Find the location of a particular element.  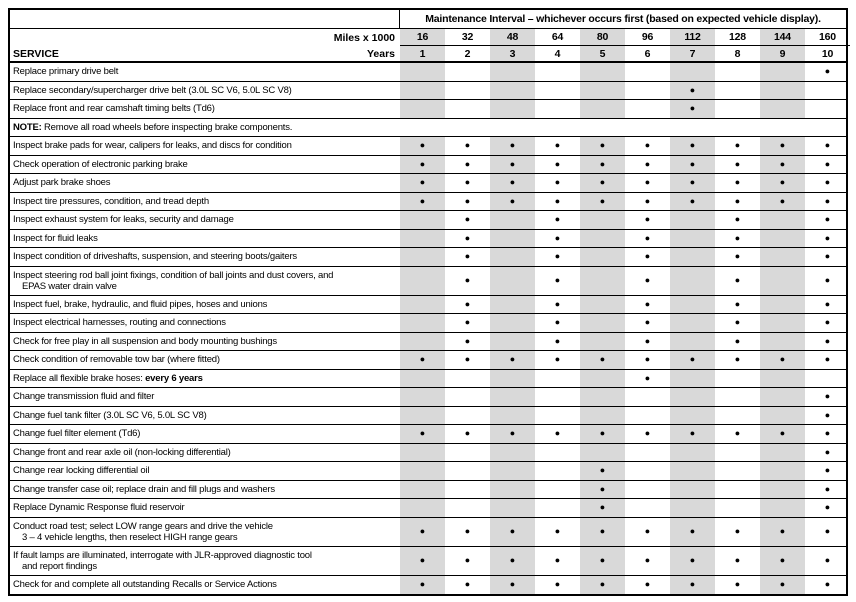

service-cell: Replace Dynamic Response fluid reservoir is located at coordinates (205, 508).